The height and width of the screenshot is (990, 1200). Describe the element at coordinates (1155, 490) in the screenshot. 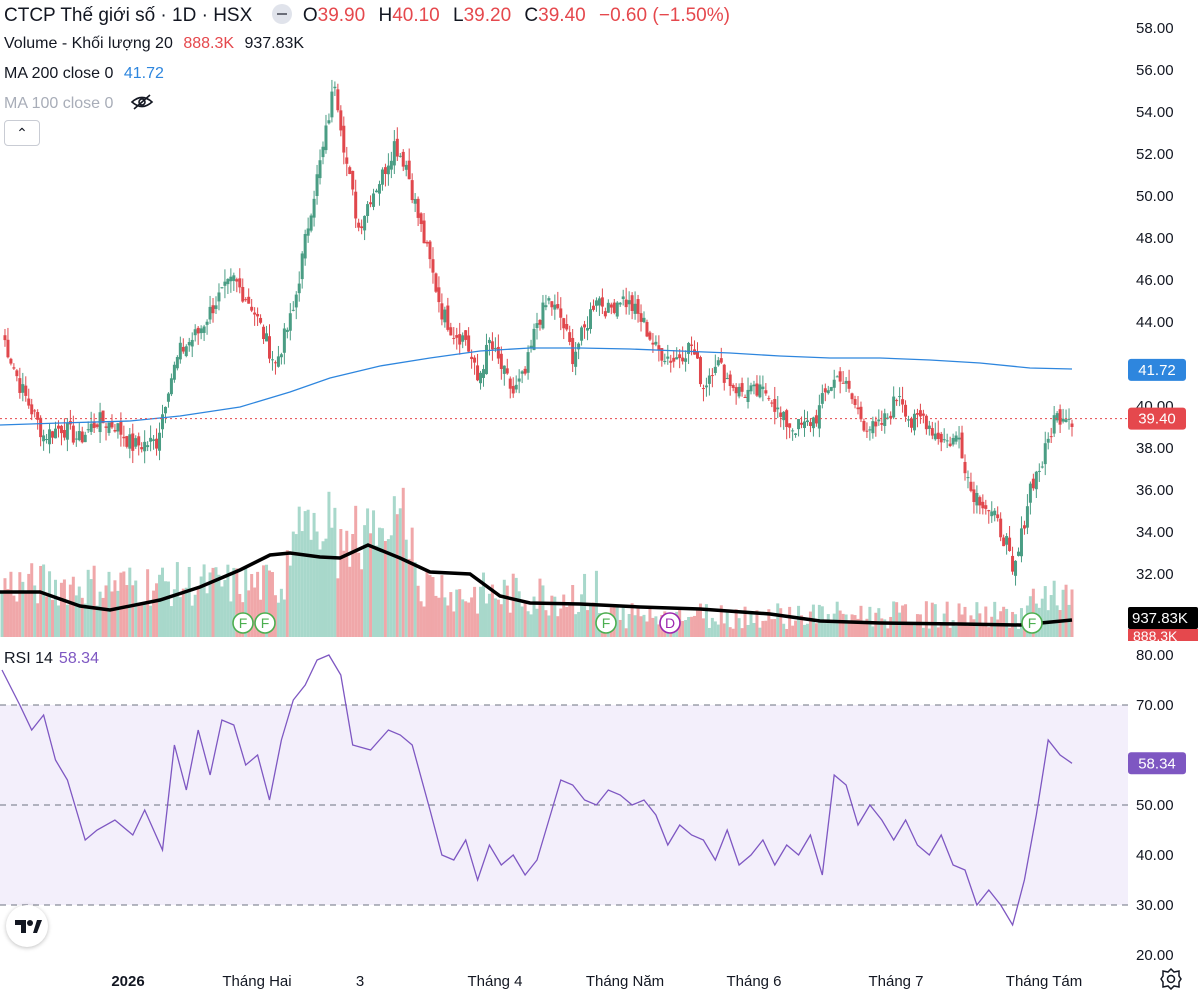

I see `price-tick-label: 36.00` at that location.